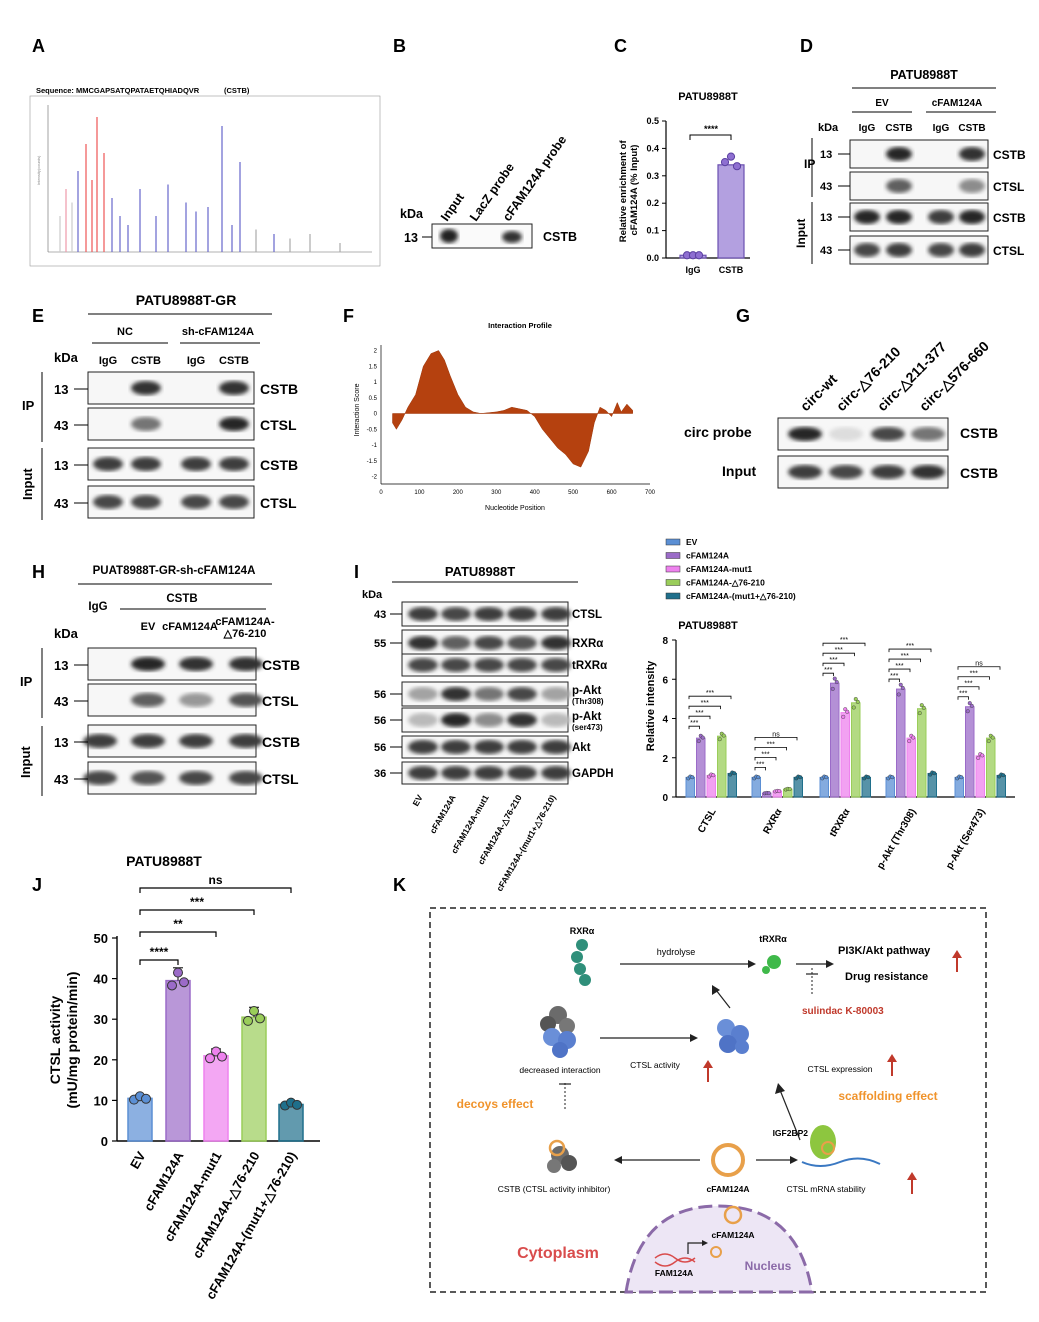 Image resolution: width=1039 pixels, height=1322 pixels. I want to click on j-xtick: EV, so click(138, 1160).